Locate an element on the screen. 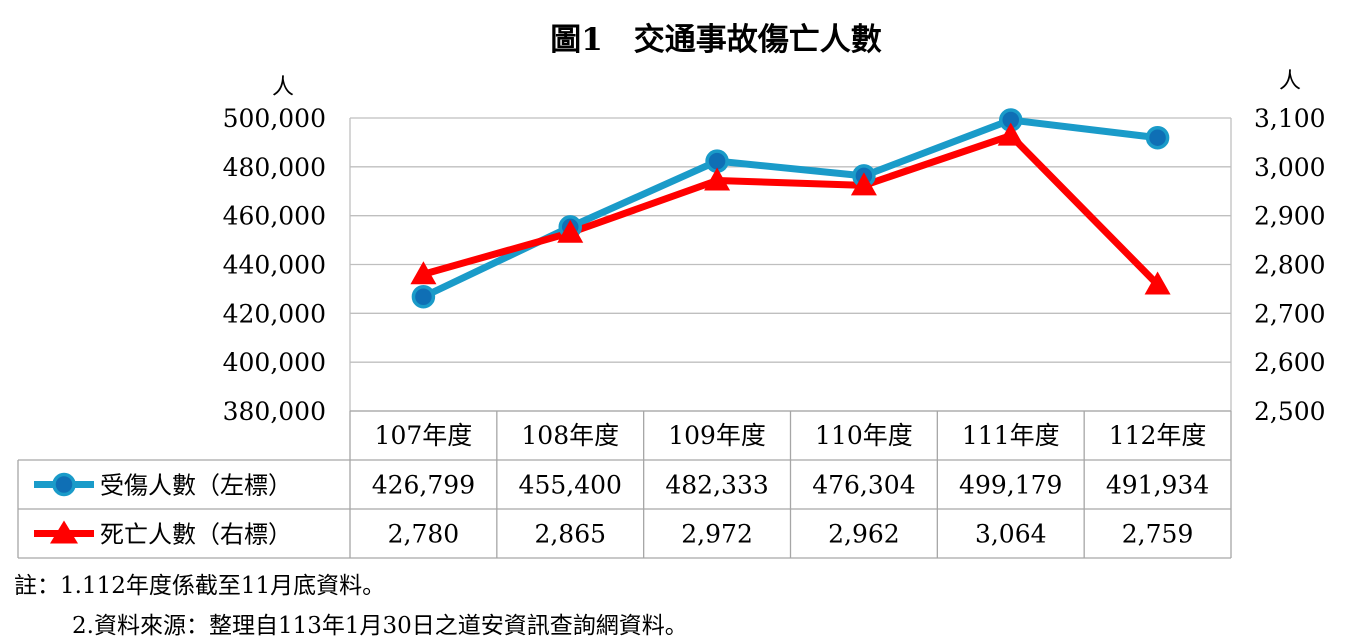  footnote-line: 註：1.112年度係截至11月底資料。 is located at coordinates (200, 586).